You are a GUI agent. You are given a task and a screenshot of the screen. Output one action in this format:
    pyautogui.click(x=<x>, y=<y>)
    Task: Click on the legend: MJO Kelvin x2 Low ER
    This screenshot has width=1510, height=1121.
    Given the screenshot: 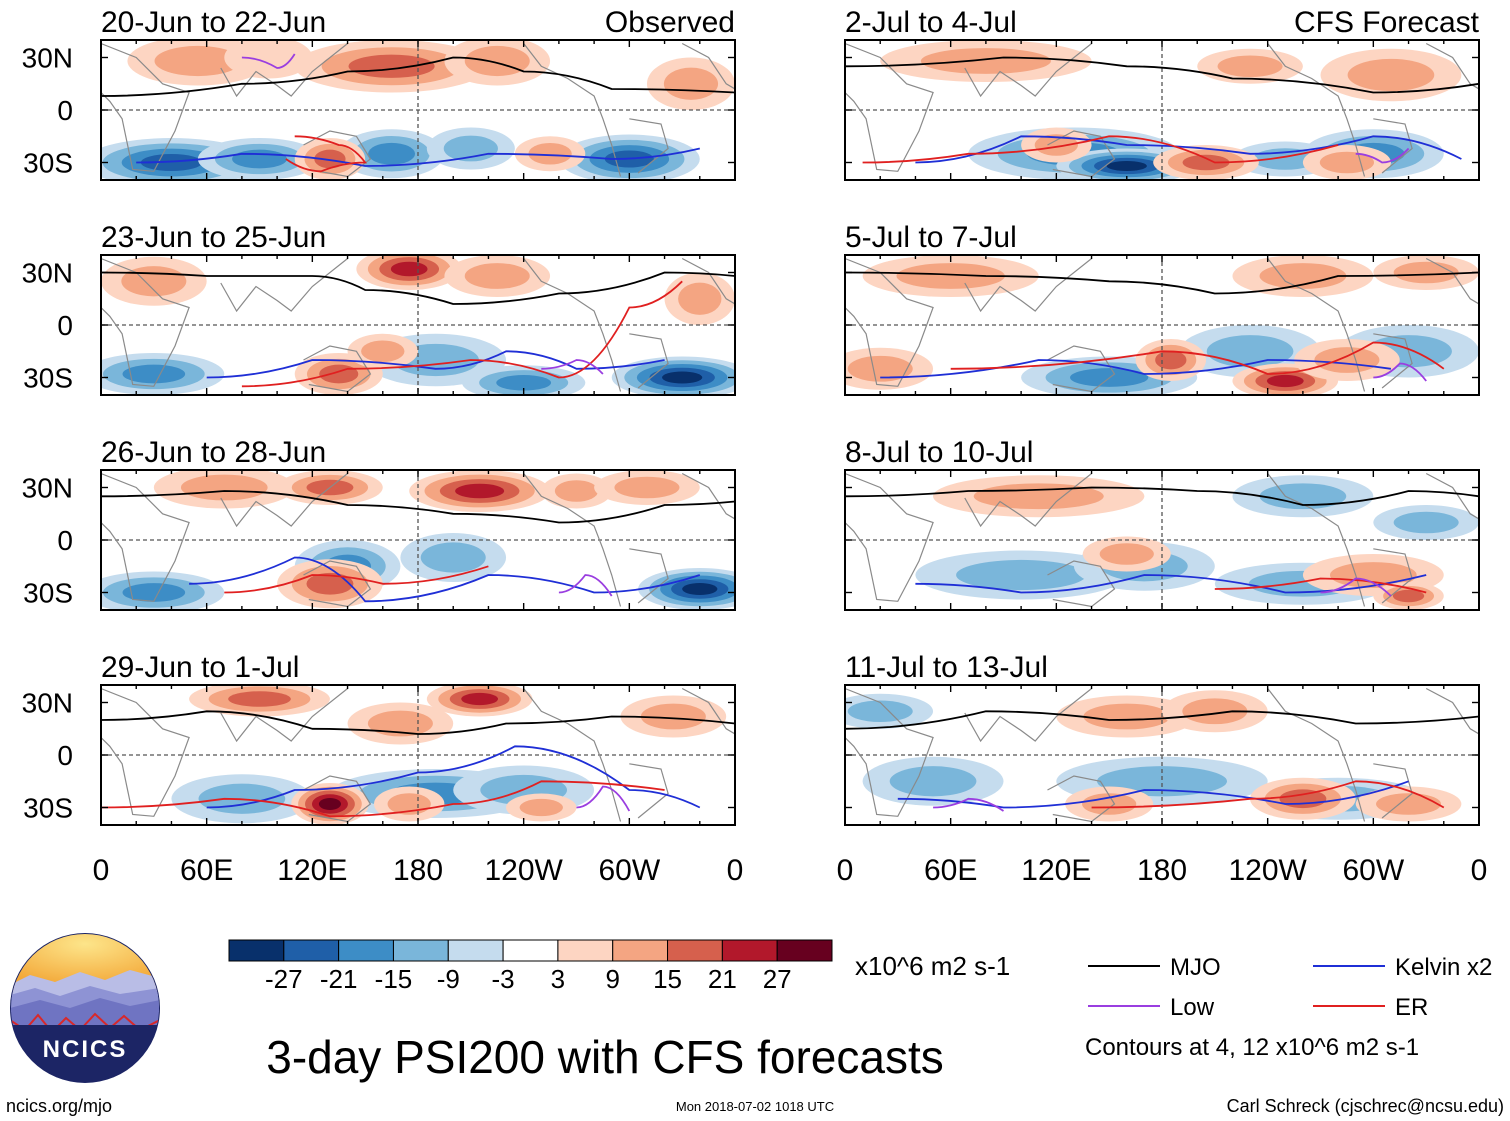 What is the action you would take?
    pyautogui.click(x=1290, y=987)
    